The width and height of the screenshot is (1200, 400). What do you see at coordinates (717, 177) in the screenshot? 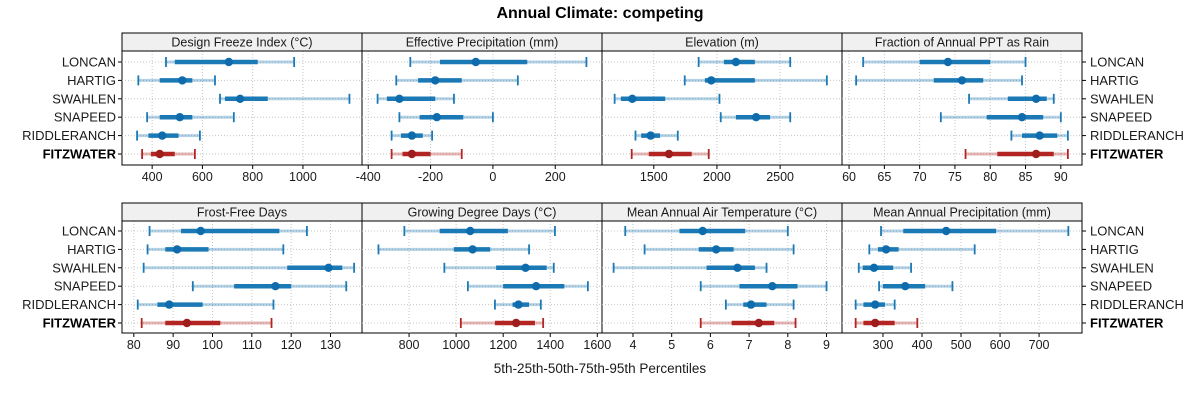
I see `x-tick-label: 2000` at bounding box center [717, 177].